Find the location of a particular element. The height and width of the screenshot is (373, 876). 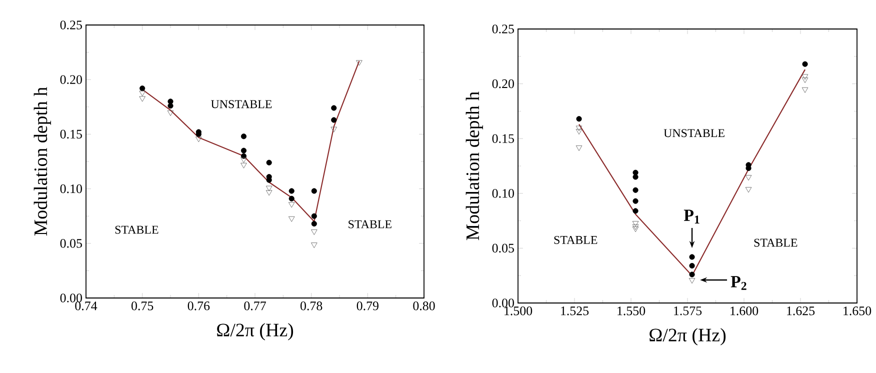

annotation: P$_{1}$ is located at coordinates (692, 217).